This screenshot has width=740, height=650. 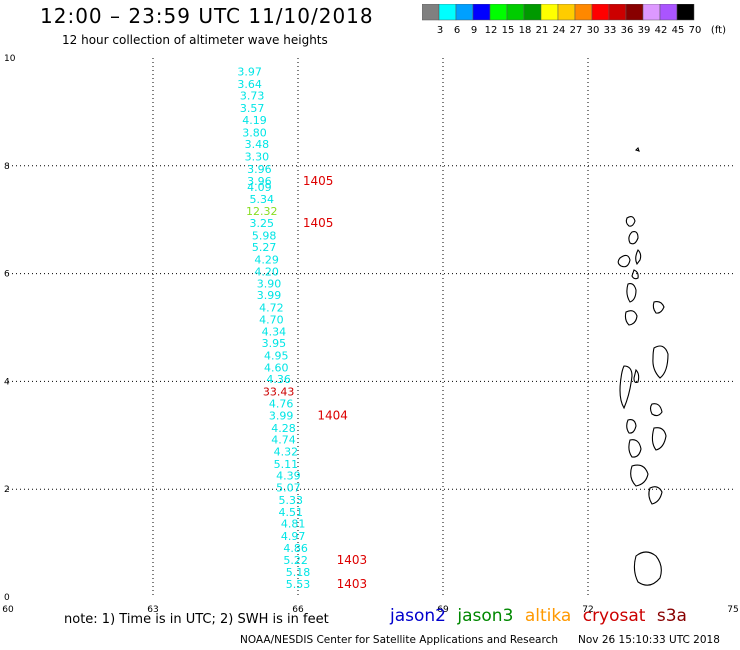 I want to click on wave-height-label: 4.32, so click(x=286, y=451).